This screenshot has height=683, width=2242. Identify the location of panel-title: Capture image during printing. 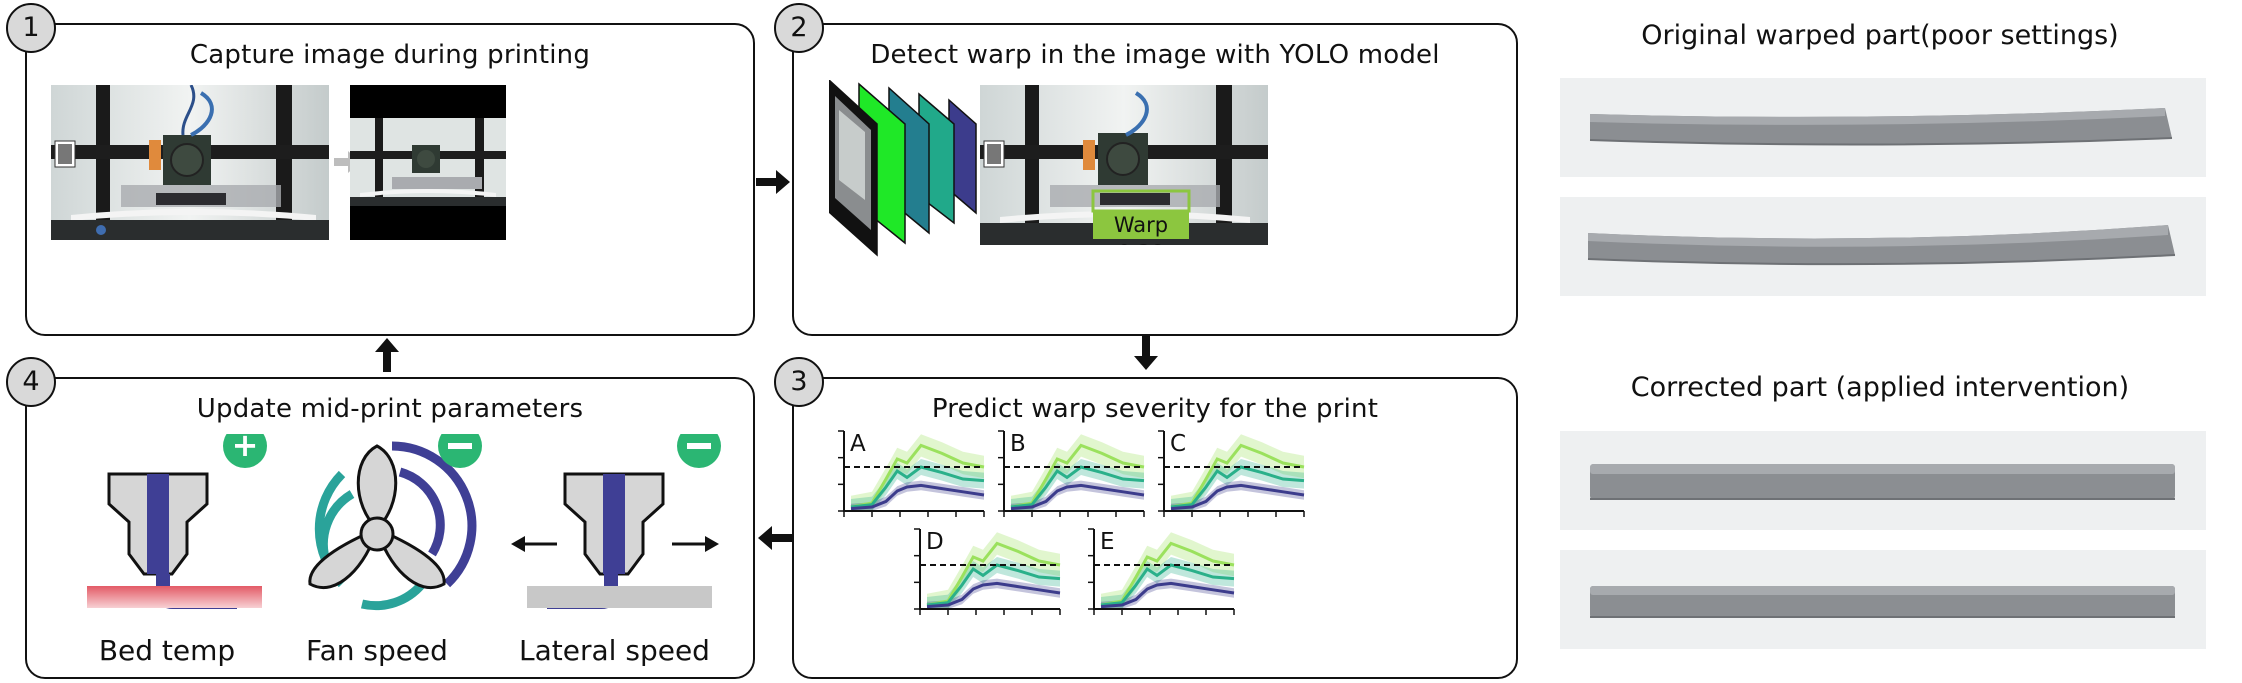
(390, 55).